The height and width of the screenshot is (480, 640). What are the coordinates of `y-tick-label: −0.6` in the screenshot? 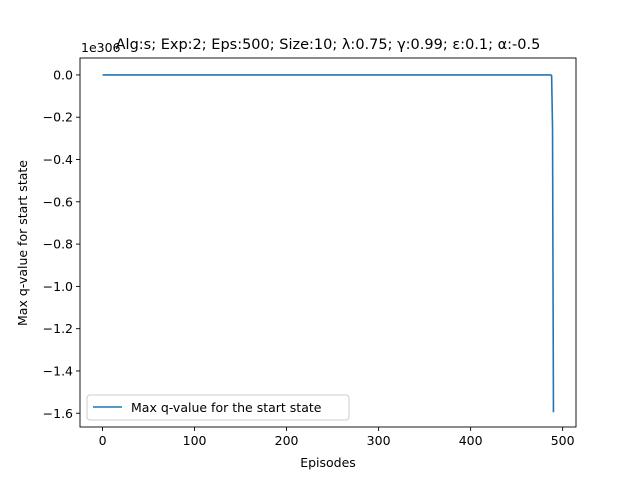 It's located at (58, 201).